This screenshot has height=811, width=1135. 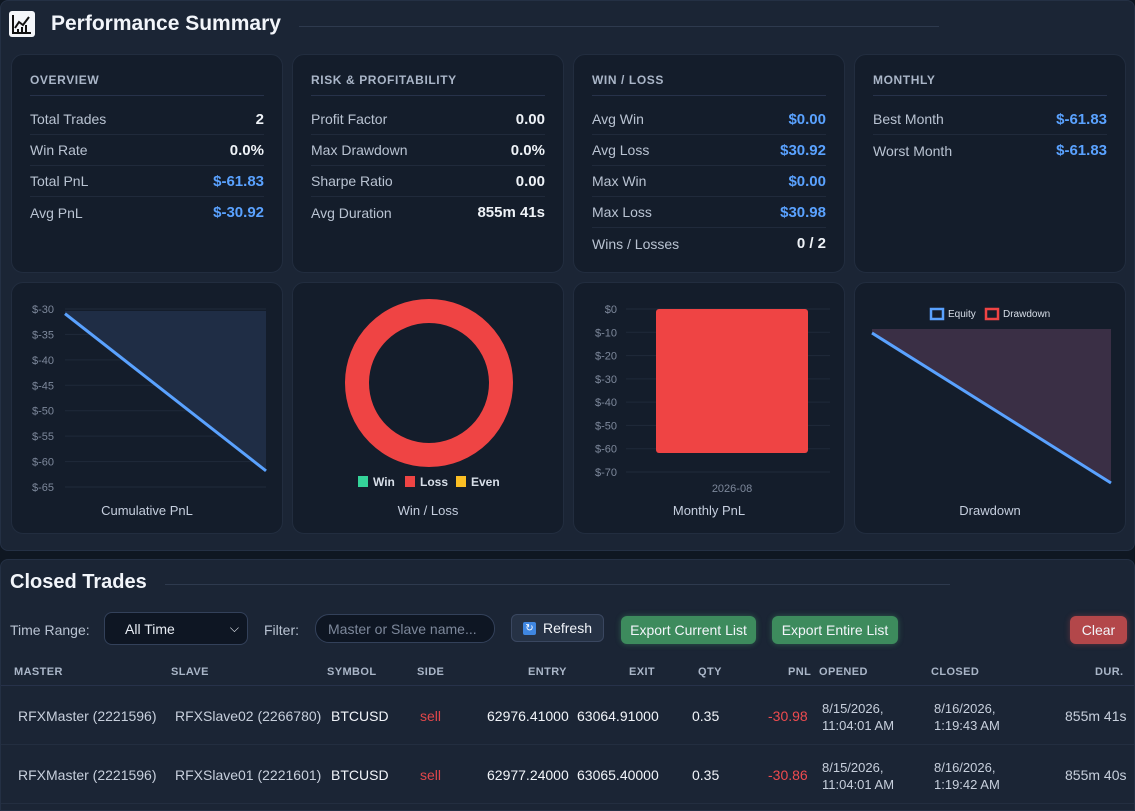 What do you see at coordinates (68, 119) in the screenshot?
I see `stat-label: Total Trades` at bounding box center [68, 119].